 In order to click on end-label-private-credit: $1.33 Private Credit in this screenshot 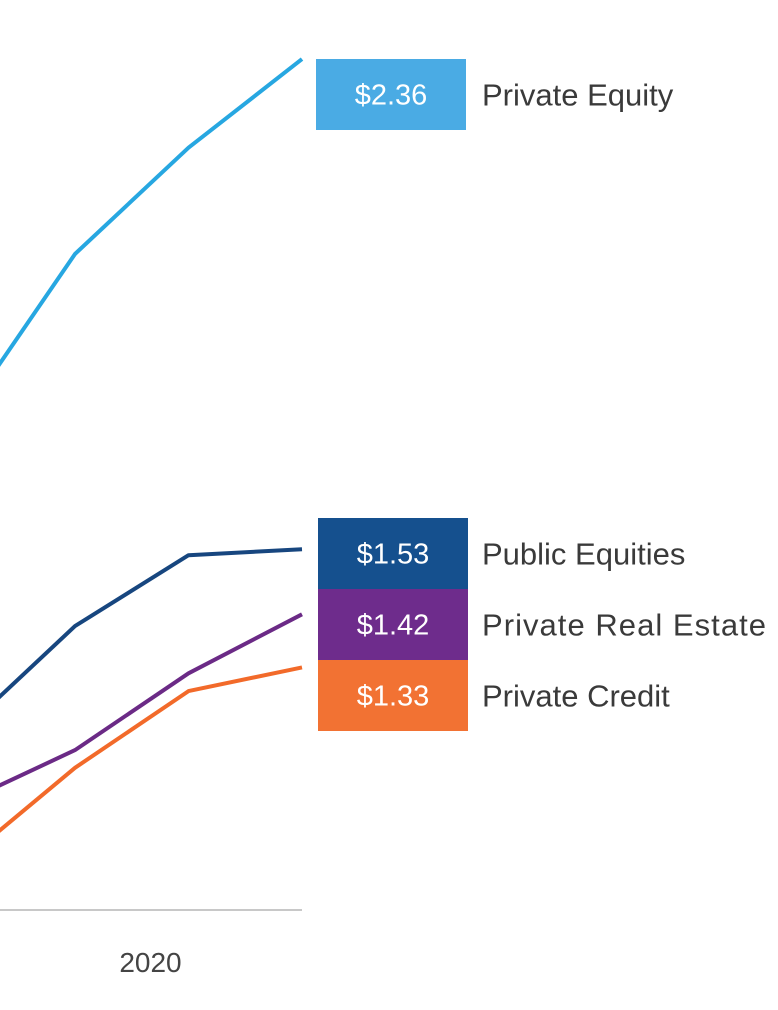, I will do `click(494, 695)`.